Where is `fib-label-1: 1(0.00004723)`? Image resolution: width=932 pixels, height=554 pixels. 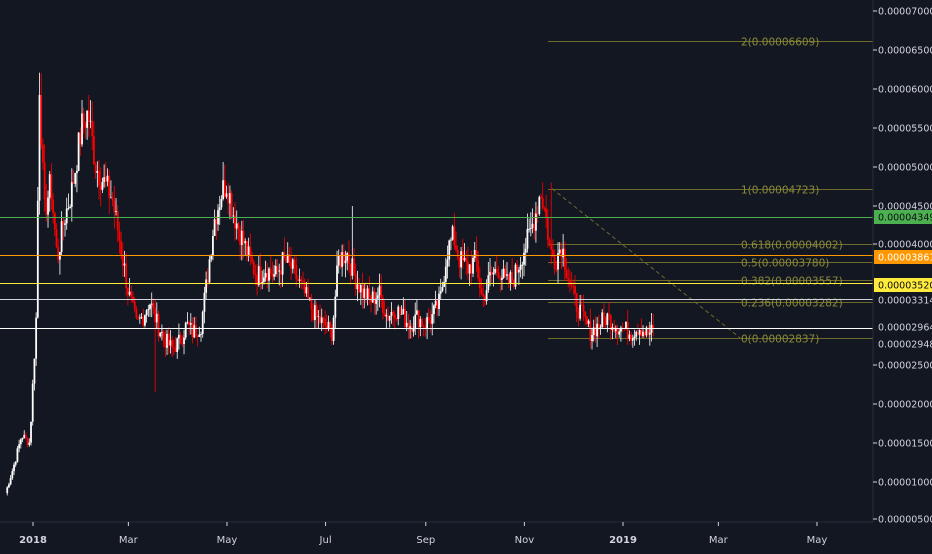
fib-label-1: 1(0.00004723) is located at coordinates (780, 191).